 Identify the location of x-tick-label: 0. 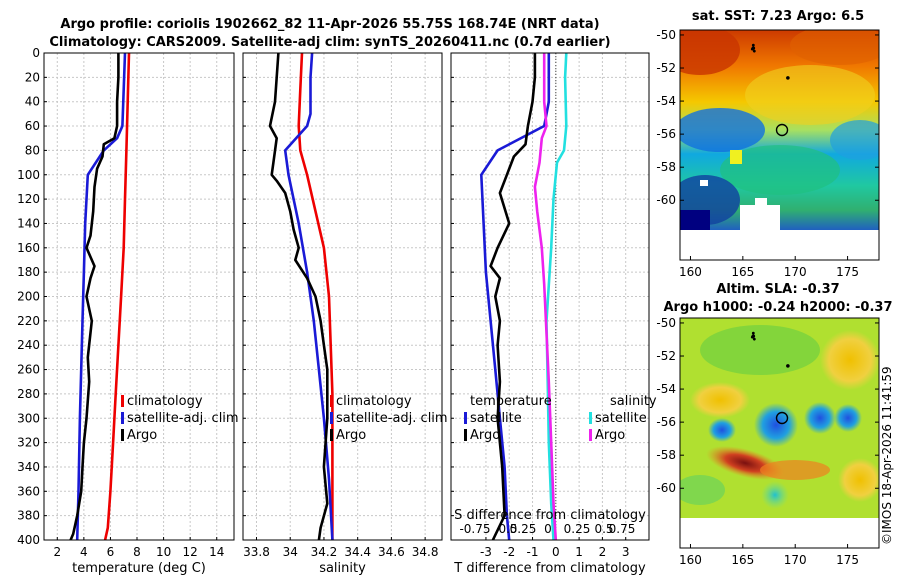
(556, 552).